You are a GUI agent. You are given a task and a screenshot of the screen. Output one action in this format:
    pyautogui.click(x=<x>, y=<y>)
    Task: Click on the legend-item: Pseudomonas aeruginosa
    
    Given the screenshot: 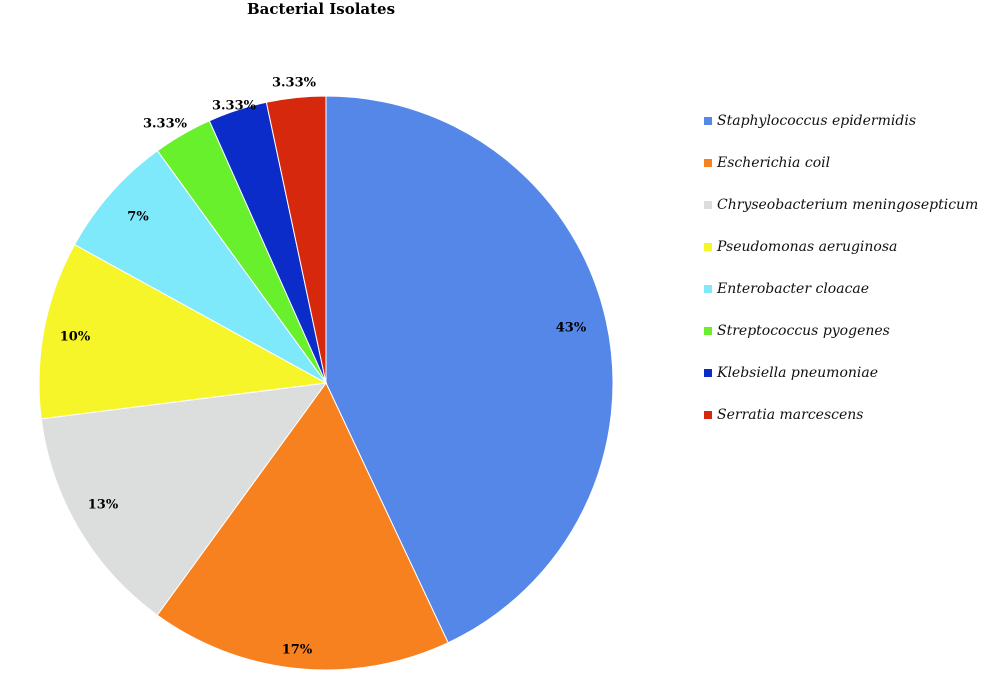 What is the action you would take?
    pyautogui.click(x=841, y=247)
    